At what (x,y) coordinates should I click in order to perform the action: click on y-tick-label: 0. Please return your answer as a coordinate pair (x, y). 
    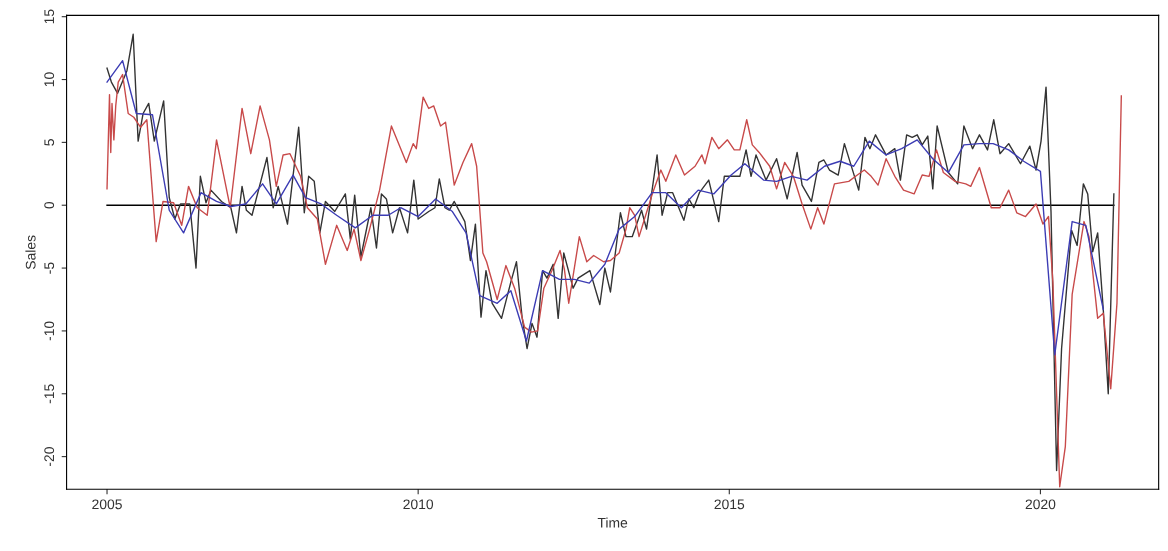
    Looking at the image, I should click on (49, 205).